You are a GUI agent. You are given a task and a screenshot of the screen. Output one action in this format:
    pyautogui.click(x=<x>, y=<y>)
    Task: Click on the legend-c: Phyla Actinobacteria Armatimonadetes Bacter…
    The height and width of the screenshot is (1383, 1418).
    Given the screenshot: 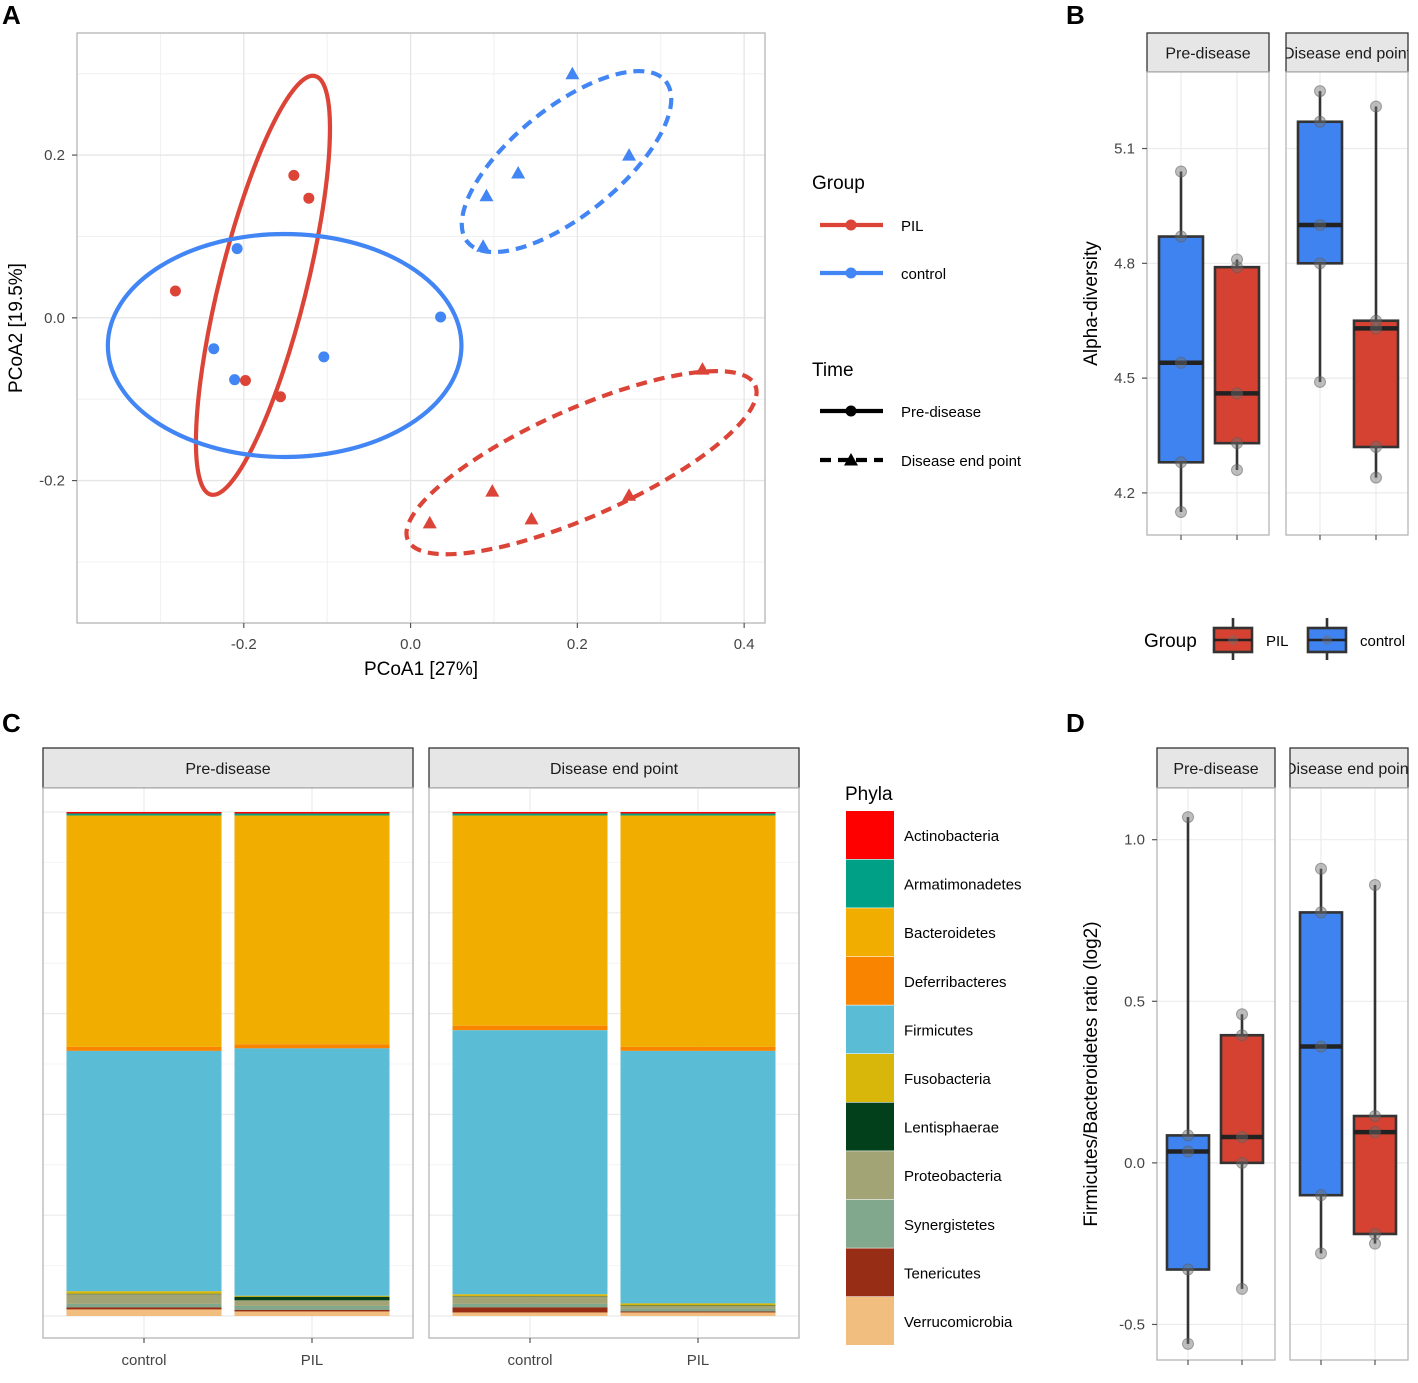 What is the action you would take?
    pyautogui.click(x=933, y=1064)
    